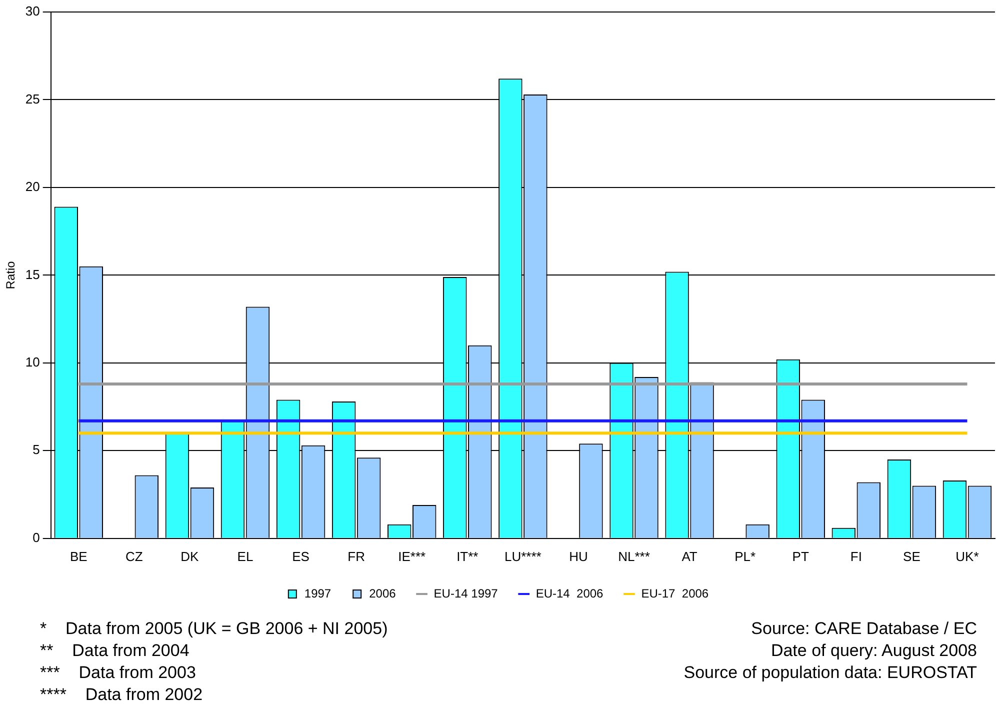 The image size is (997, 717). I want to click on x-tick-label: DK, so click(190, 556).